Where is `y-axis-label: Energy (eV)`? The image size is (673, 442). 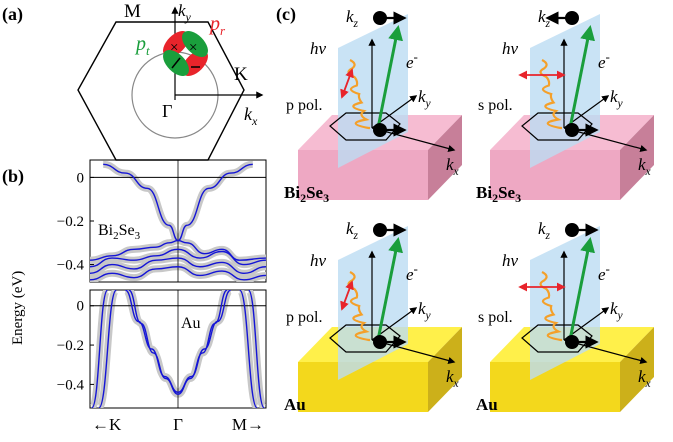 y-axis-label: Energy (eV) is located at coordinates (18, 308).